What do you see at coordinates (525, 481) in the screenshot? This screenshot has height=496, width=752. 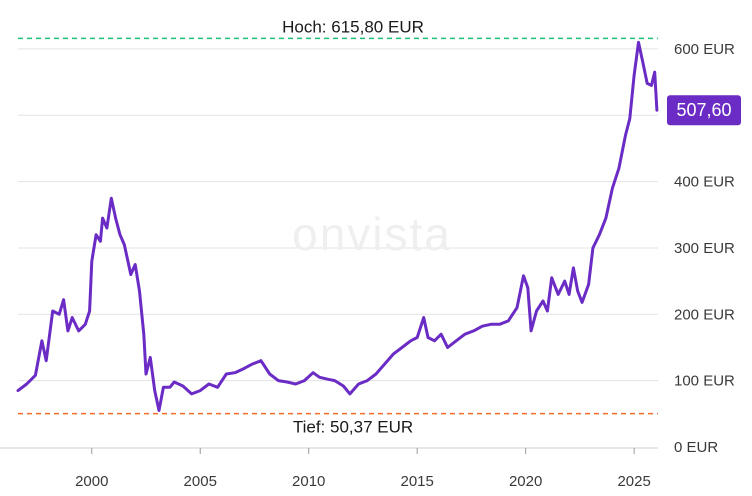 I see `x-tick-label: 2020` at bounding box center [525, 481].